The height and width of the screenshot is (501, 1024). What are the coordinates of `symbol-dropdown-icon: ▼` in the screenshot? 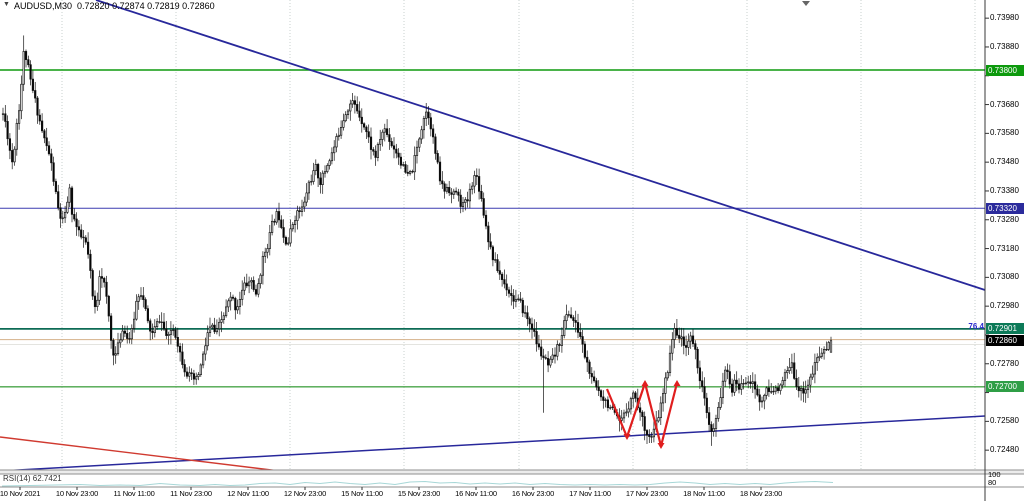 It's located at (6, 4).